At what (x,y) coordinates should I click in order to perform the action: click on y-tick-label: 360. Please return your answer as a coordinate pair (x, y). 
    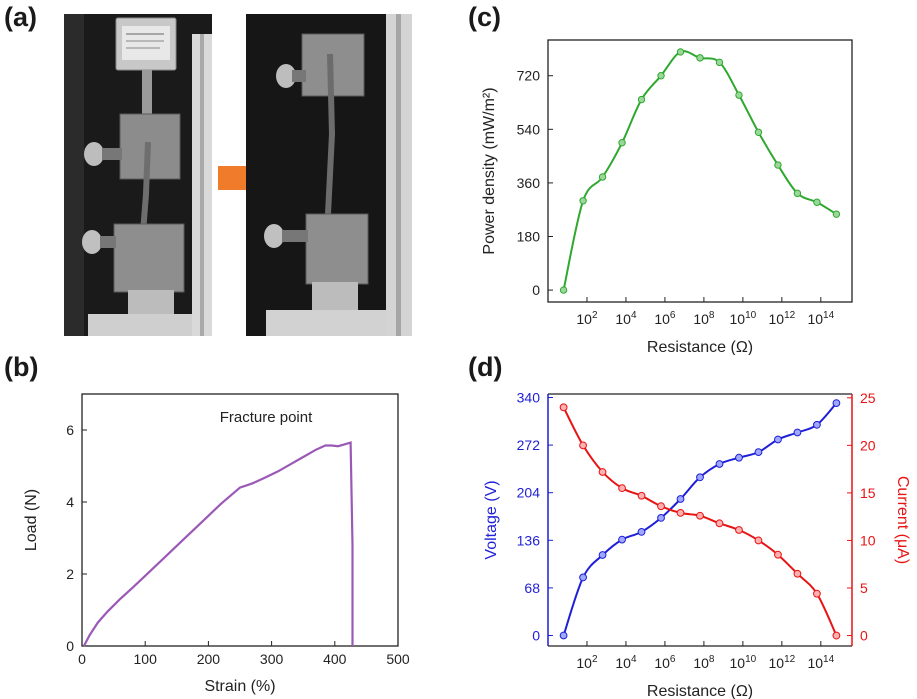
    Looking at the image, I should click on (529, 183).